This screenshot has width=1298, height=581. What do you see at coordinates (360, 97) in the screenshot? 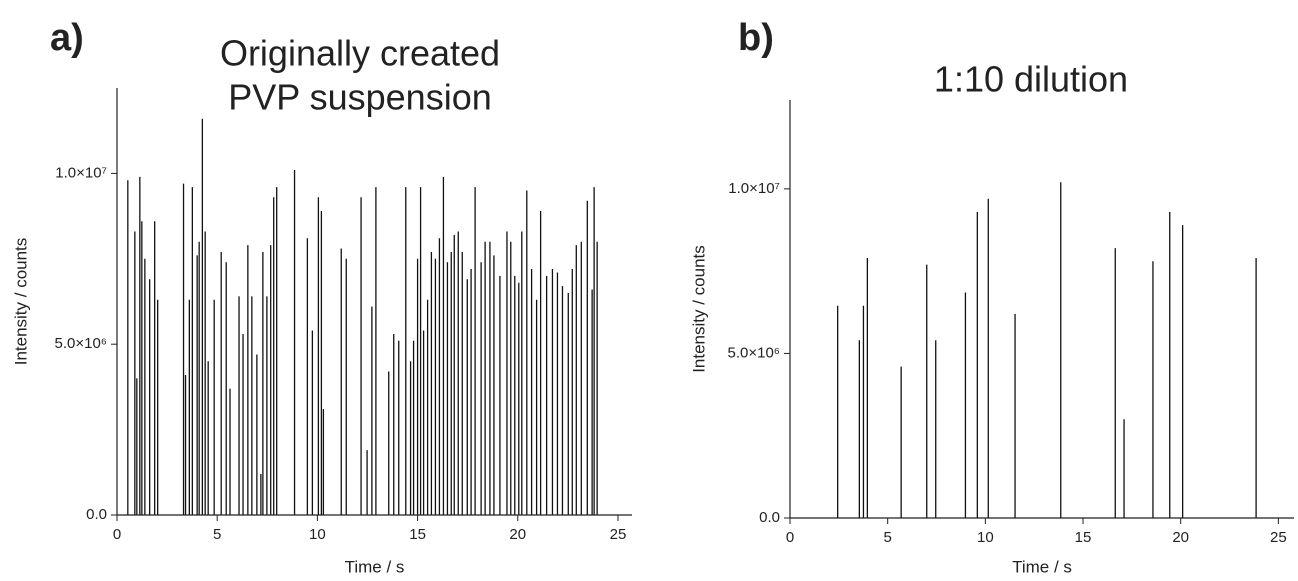
I see `chart-title: PVP suspension` at bounding box center [360, 97].